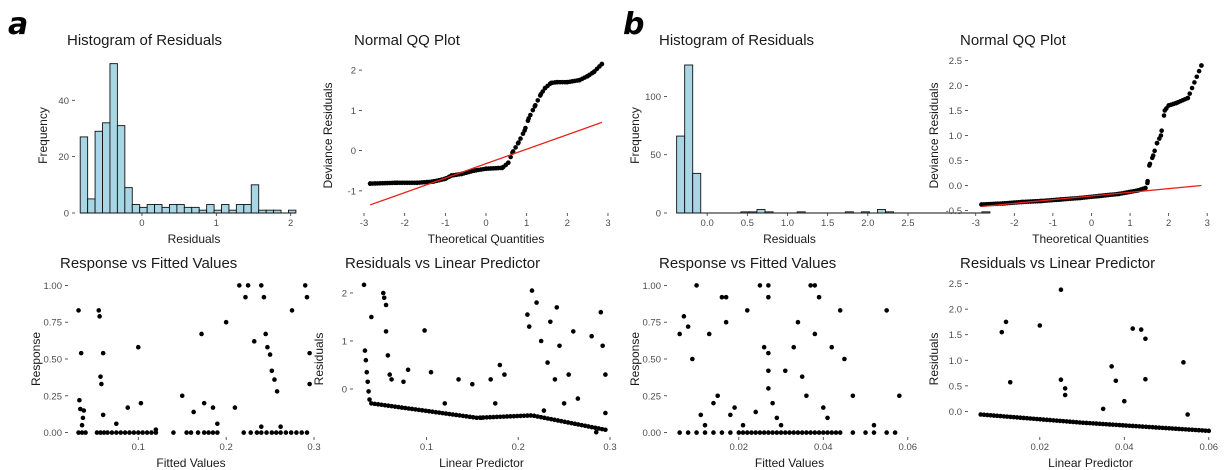 This screenshot has width=1231, height=470. What do you see at coordinates (955, 310) in the screenshot?
I see `y-tick-label: 2.0` at bounding box center [955, 310].